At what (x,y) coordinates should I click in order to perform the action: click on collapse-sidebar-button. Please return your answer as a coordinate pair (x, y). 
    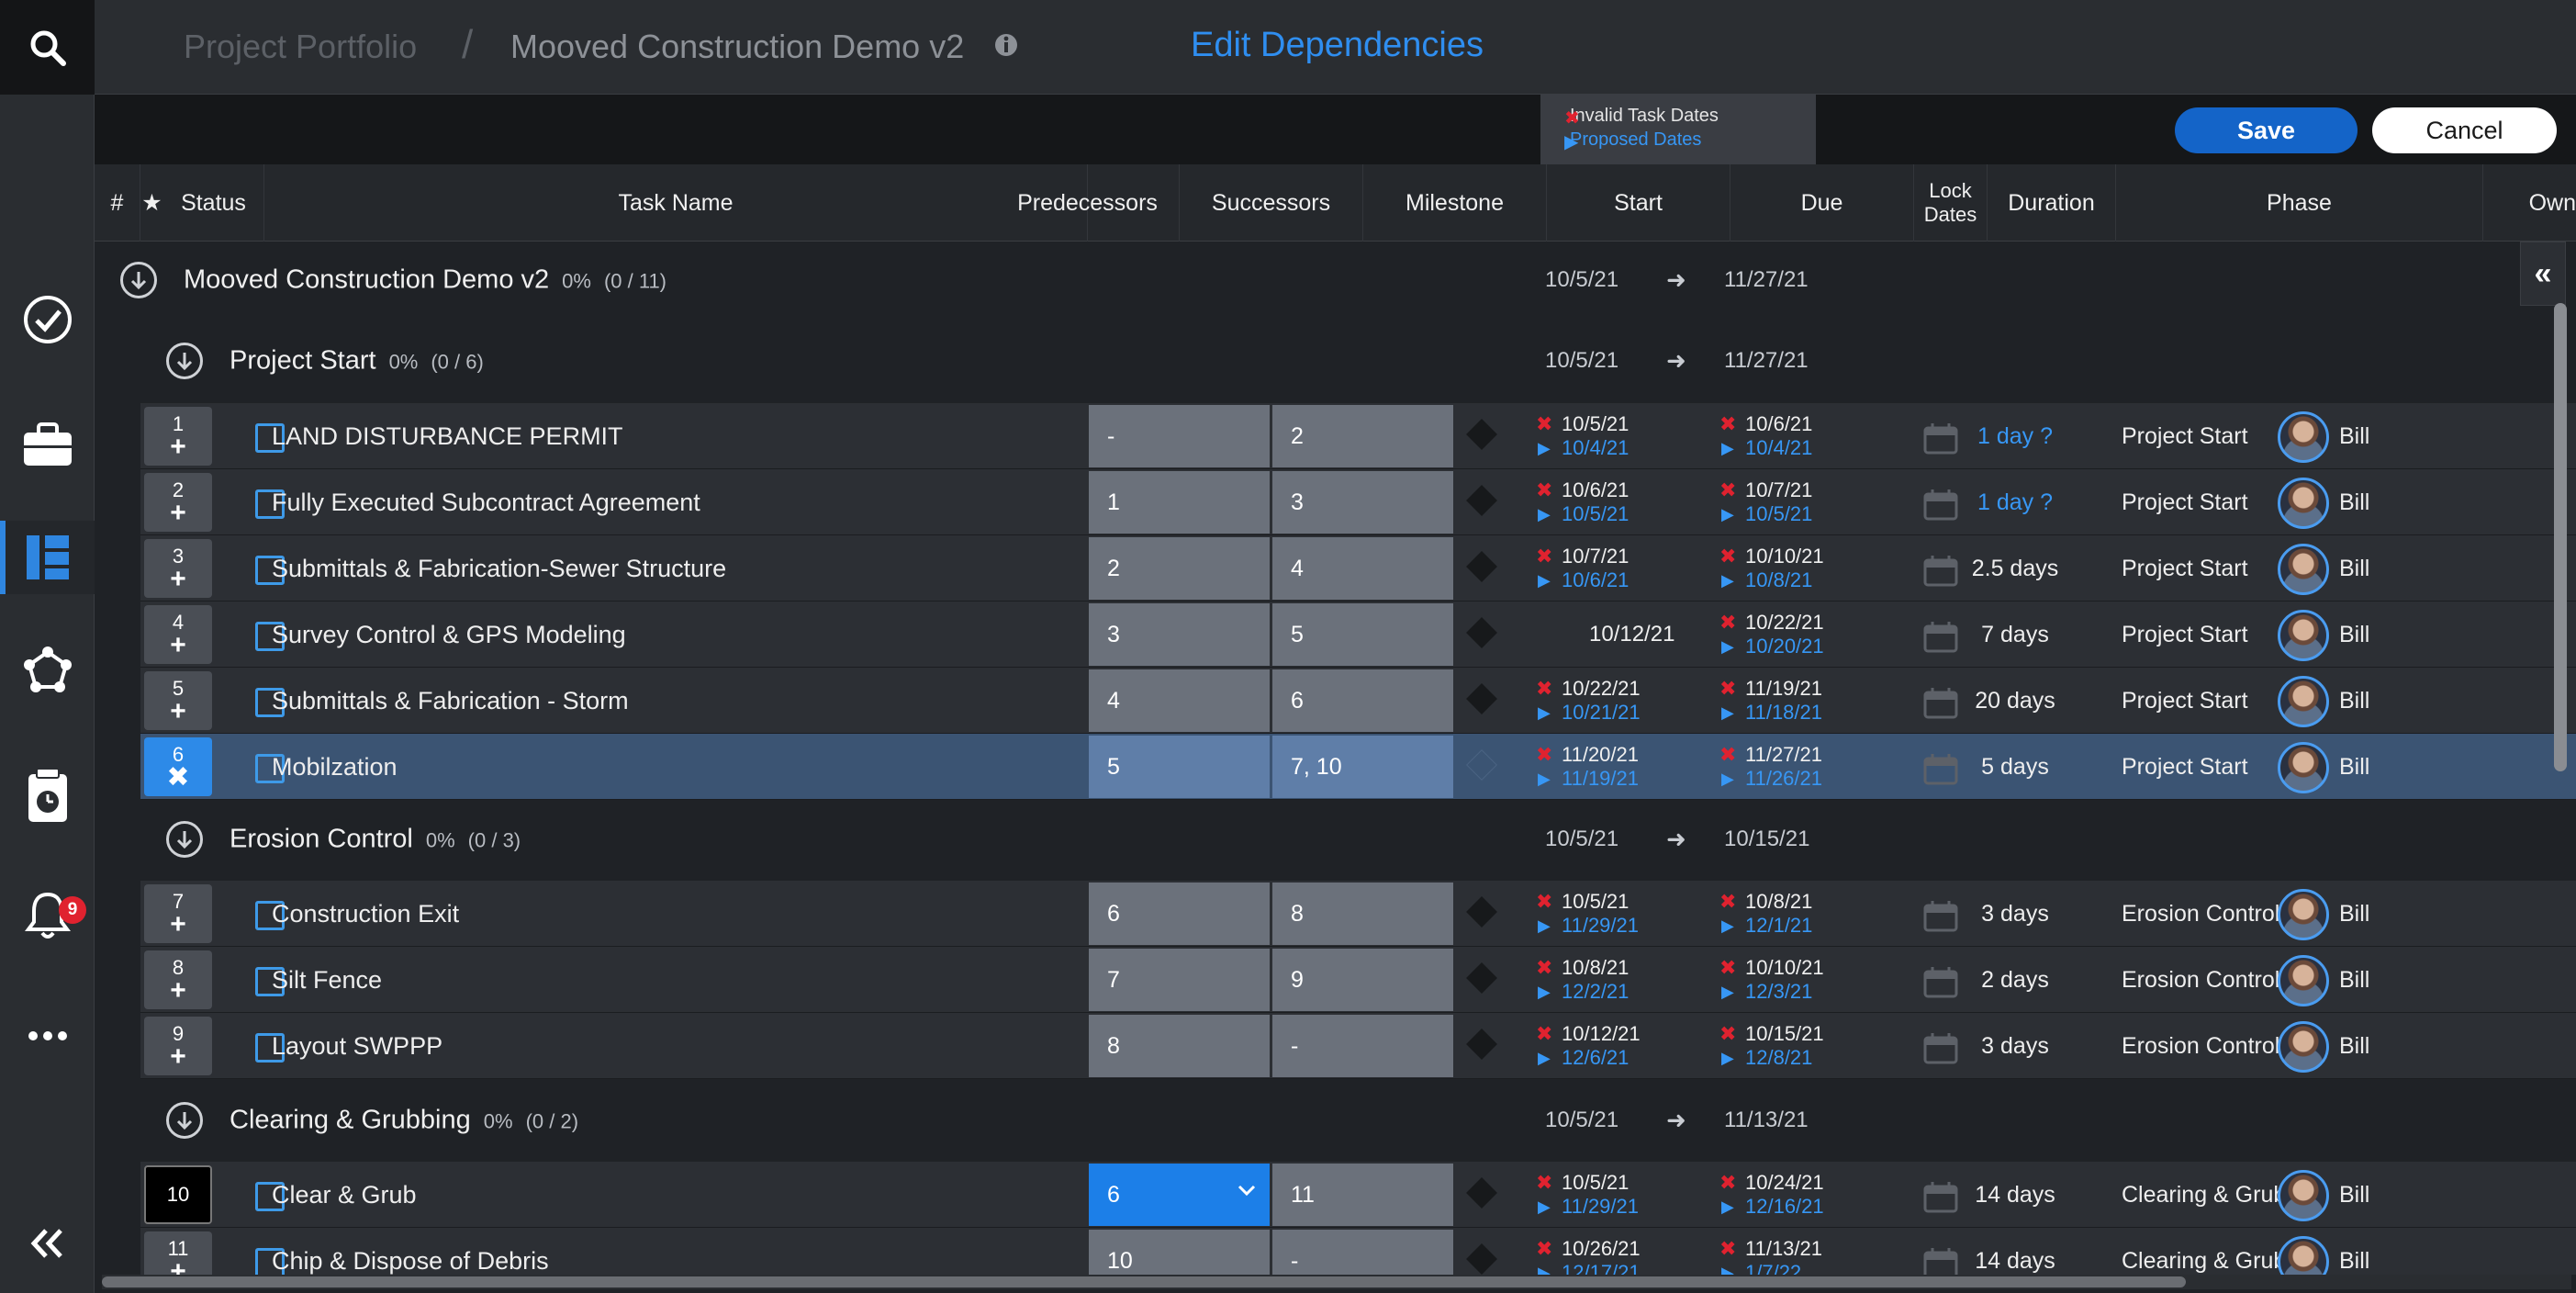
    Looking at the image, I should click on (47, 1243).